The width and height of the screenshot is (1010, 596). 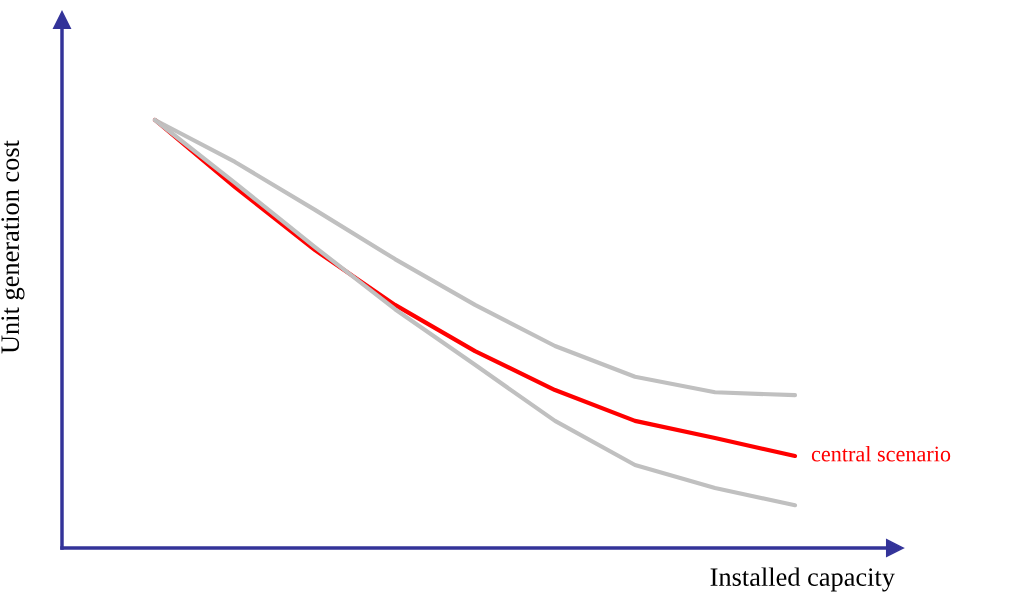 What do you see at coordinates (13, 247) in the screenshot?
I see `y-axis-title: Unit generation cost` at bounding box center [13, 247].